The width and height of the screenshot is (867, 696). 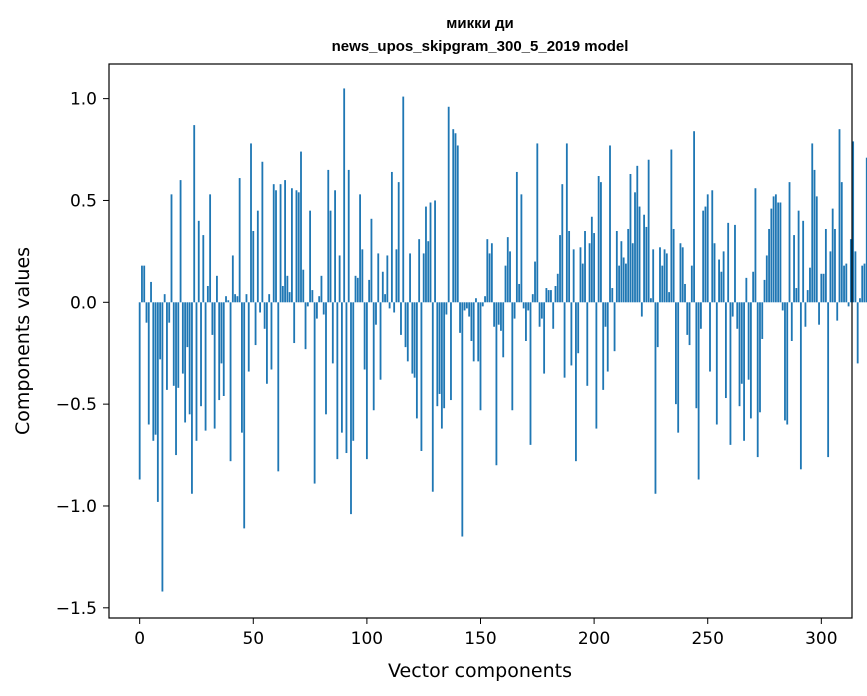 What do you see at coordinates (76, 405) in the screenshot?
I see `y-tick-label: −0.5` at bounding box center [76, 405].